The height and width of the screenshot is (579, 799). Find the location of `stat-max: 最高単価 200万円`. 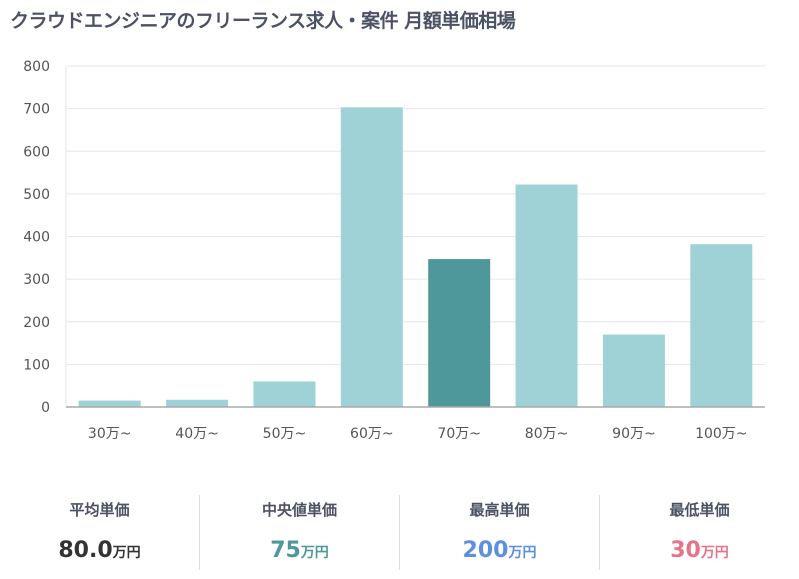

stat-max: 最高単価 200万円 is located at coordinates (500, 532).